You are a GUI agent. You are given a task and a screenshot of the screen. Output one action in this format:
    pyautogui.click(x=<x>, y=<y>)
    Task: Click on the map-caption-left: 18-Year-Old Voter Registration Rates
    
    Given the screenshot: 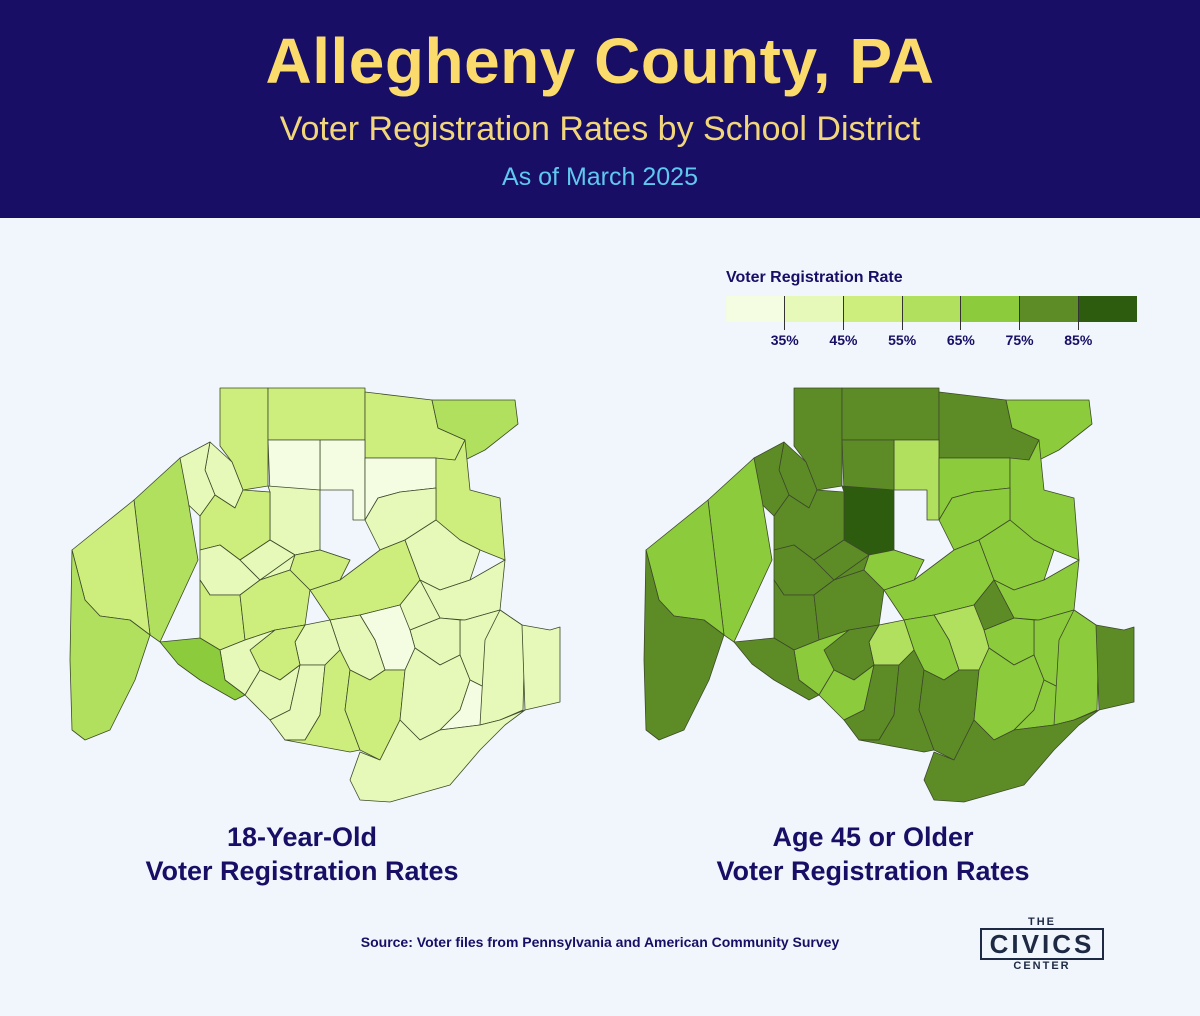 What is the action you would take?
    pyautogui.click(x=302, y=854)
    